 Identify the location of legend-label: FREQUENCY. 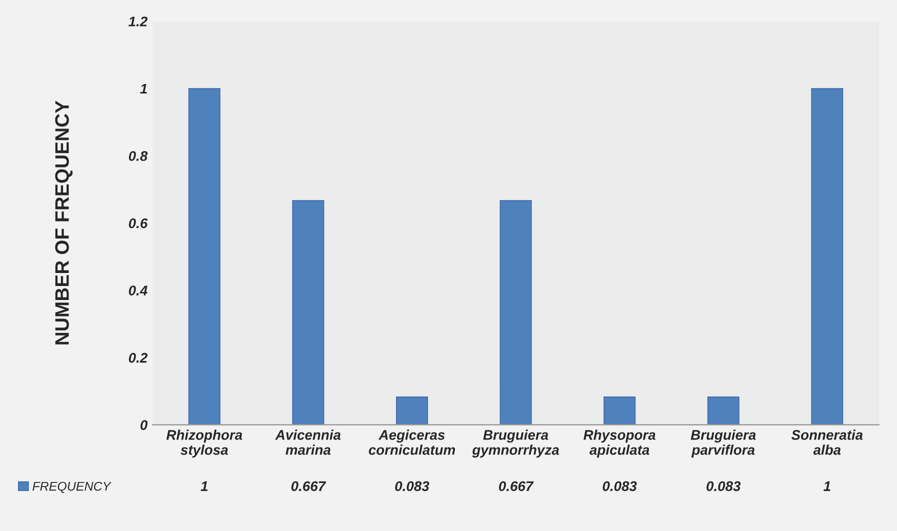
(72, 487).